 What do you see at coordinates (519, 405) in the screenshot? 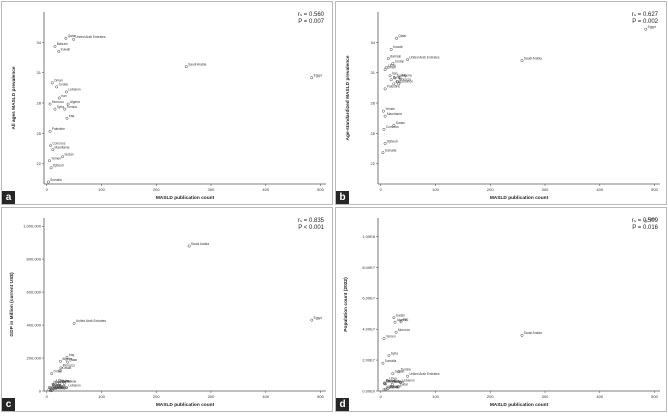
I see `x-axis-label: MASLD publication count` at bounding box center [519, 405].